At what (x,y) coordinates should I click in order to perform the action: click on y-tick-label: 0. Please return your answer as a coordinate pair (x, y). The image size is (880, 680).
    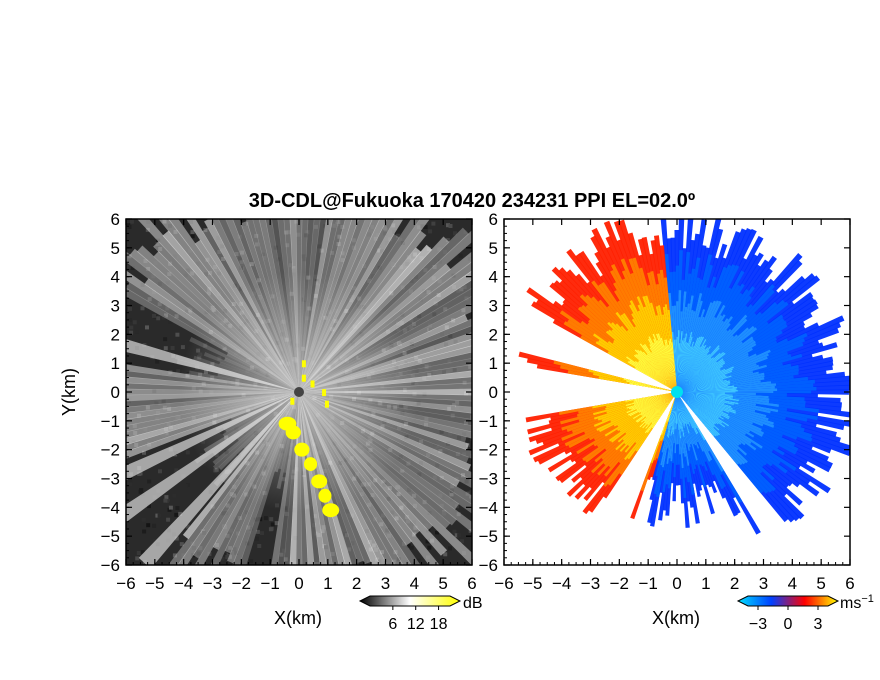
    Looking at the image, I should click on (493, 392).